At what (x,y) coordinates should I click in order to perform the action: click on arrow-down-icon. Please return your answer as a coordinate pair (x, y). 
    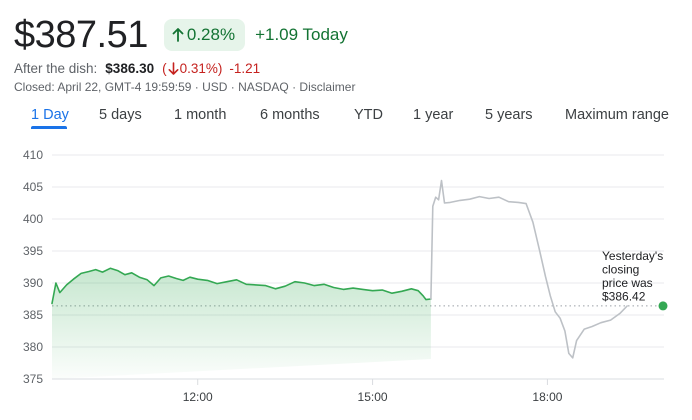
    Looking at the image, I should click on (173, 68).